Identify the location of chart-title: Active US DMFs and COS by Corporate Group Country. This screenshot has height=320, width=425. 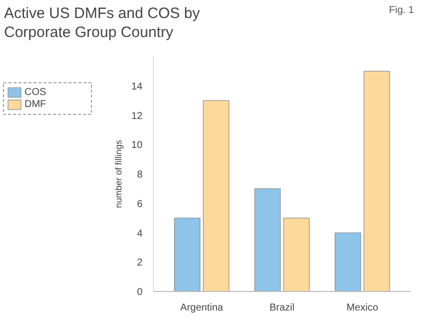
(102, 23).